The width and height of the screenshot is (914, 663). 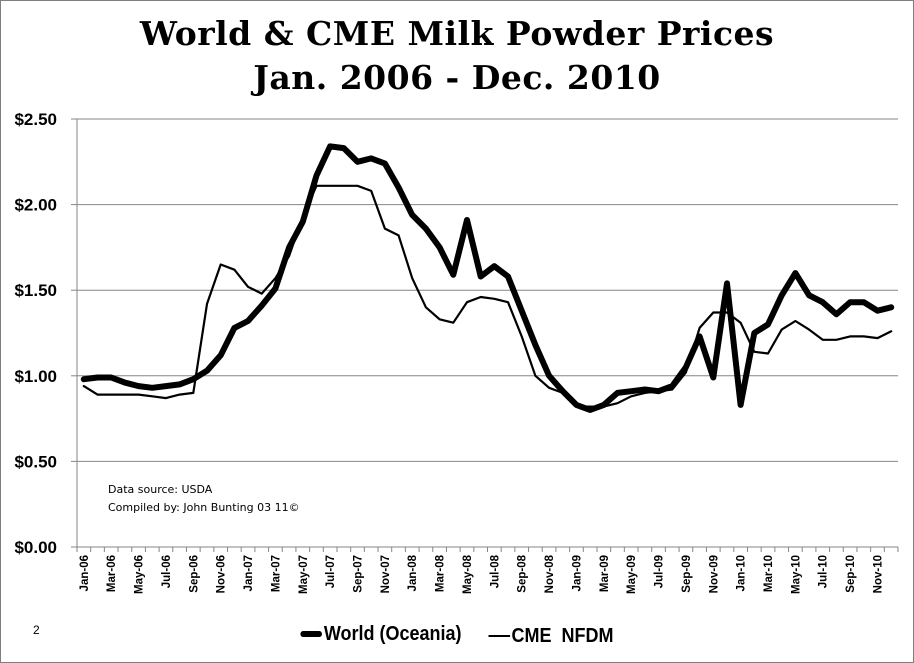 What do you see at coordinates (311, 634) in the screenshot?
I see `legend-swatch-world` at bounding box center [311, 634].